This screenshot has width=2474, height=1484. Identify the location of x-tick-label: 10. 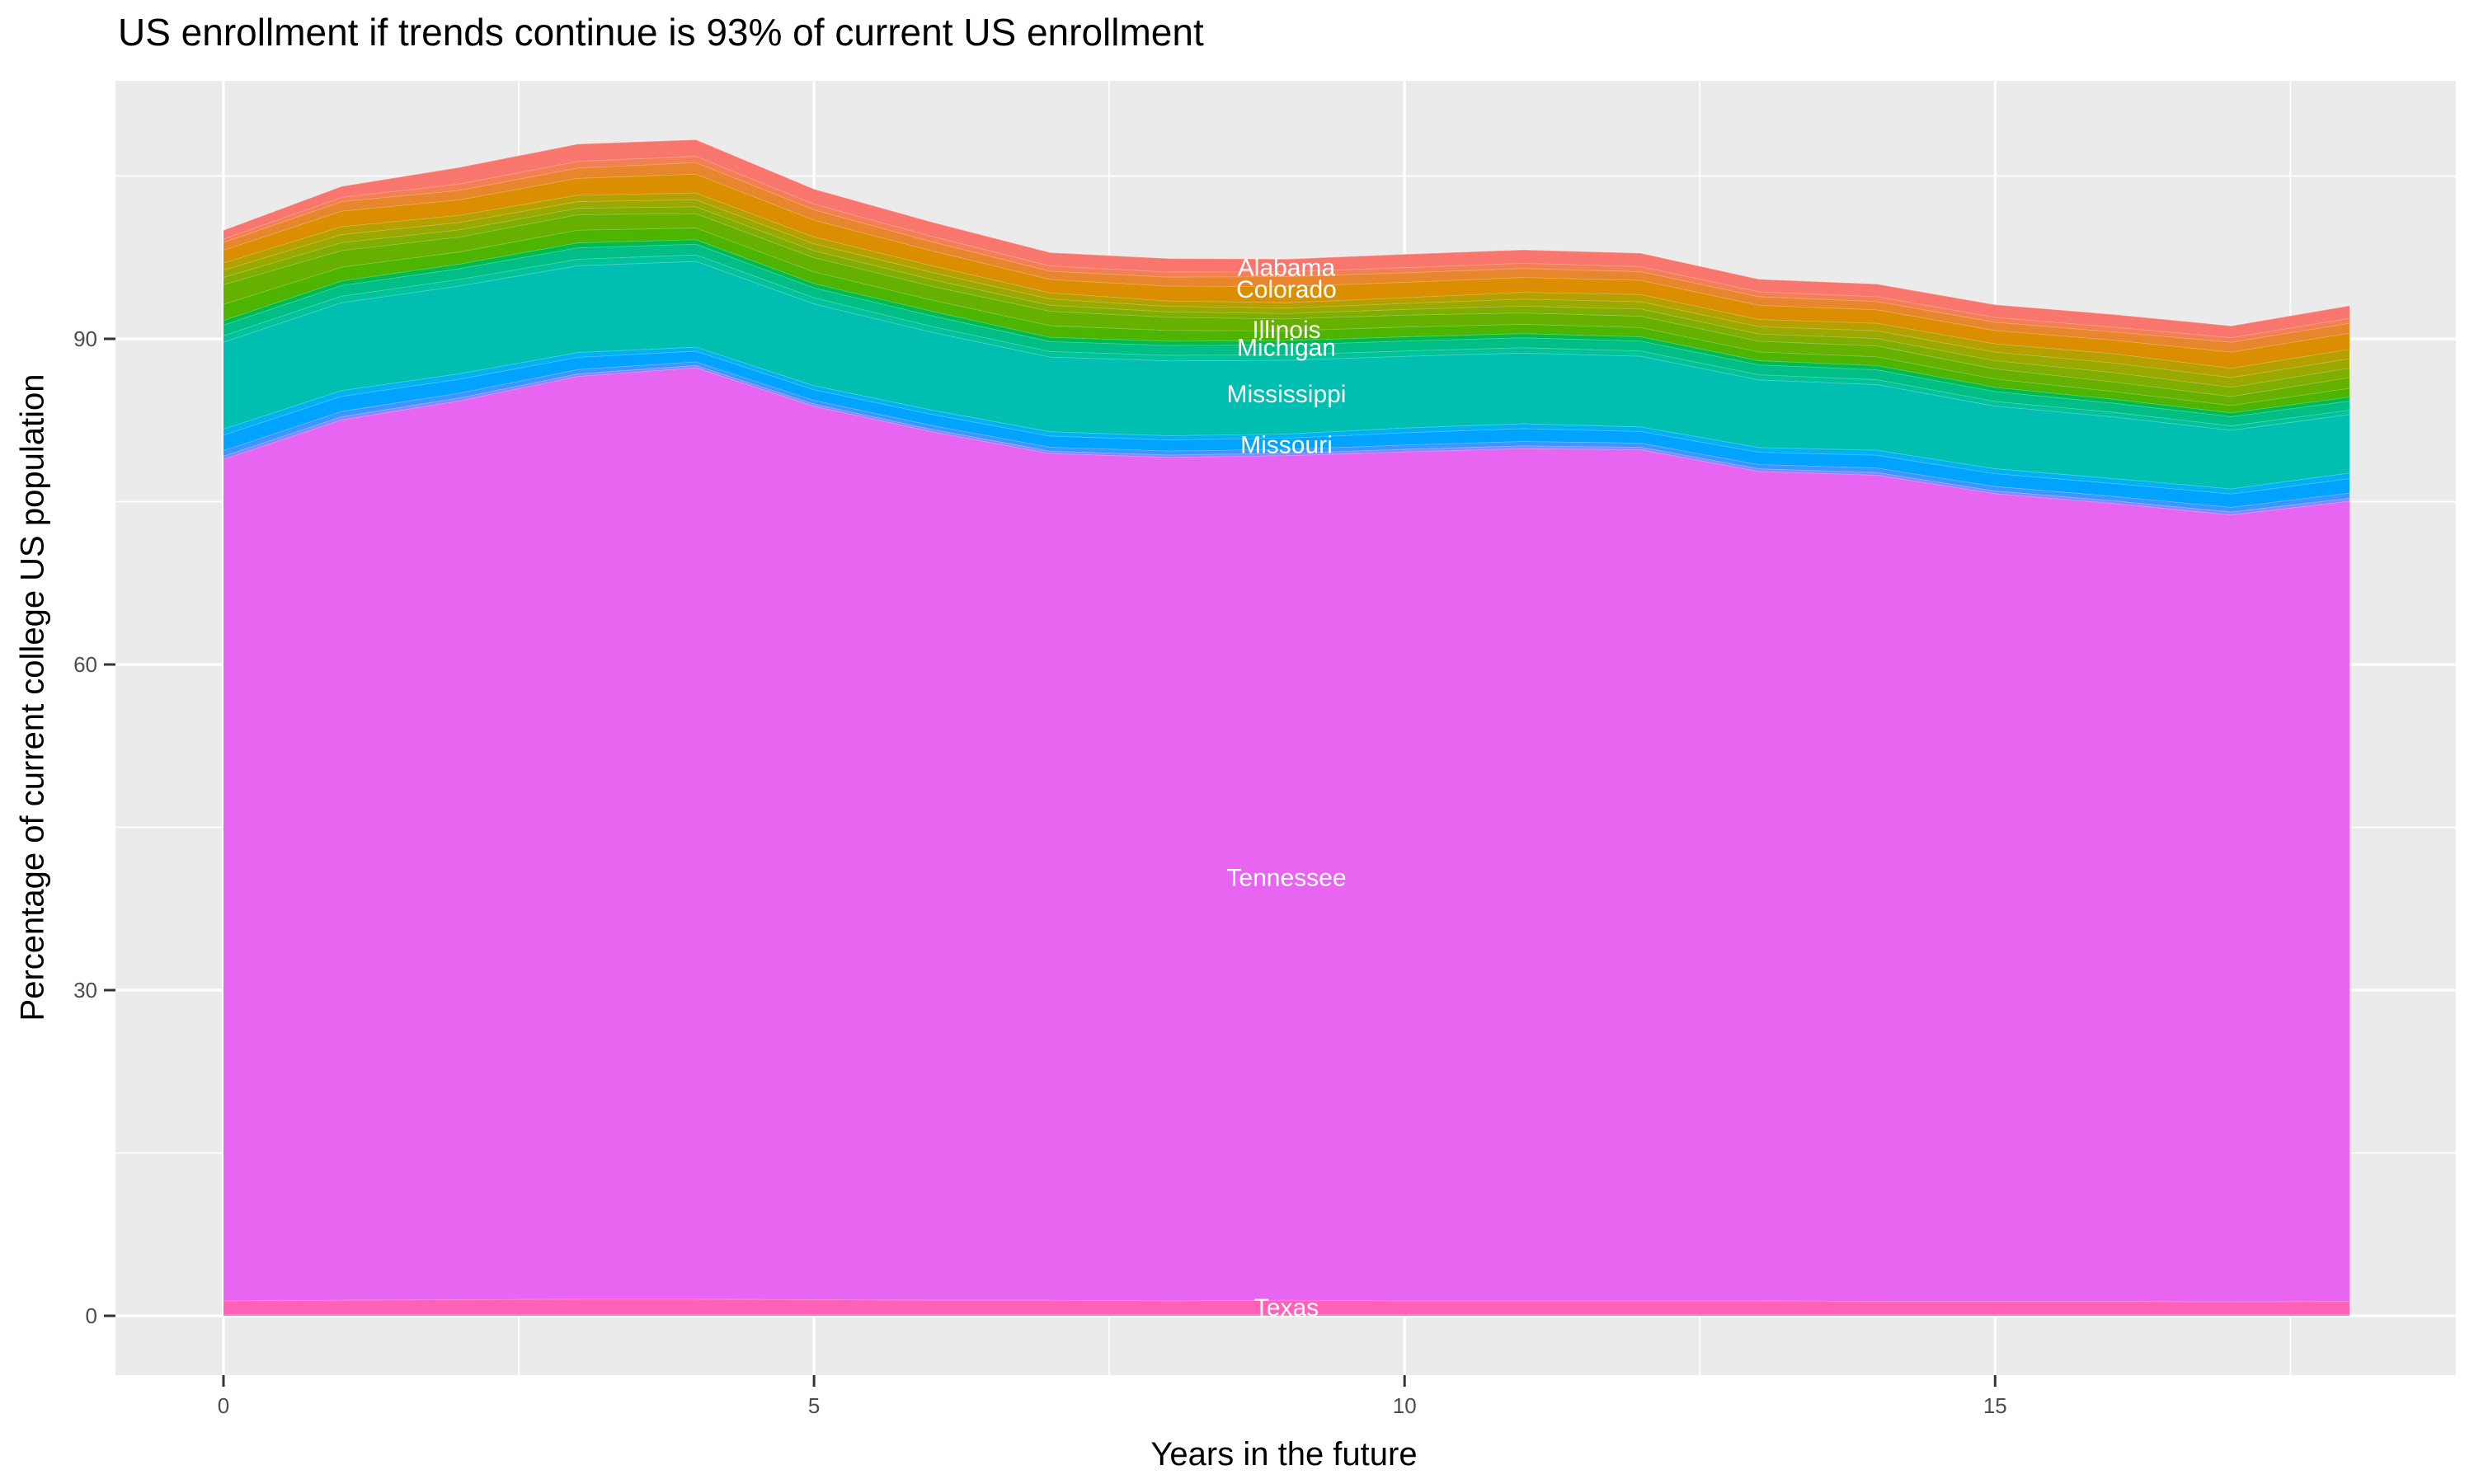
(1405, 1405).